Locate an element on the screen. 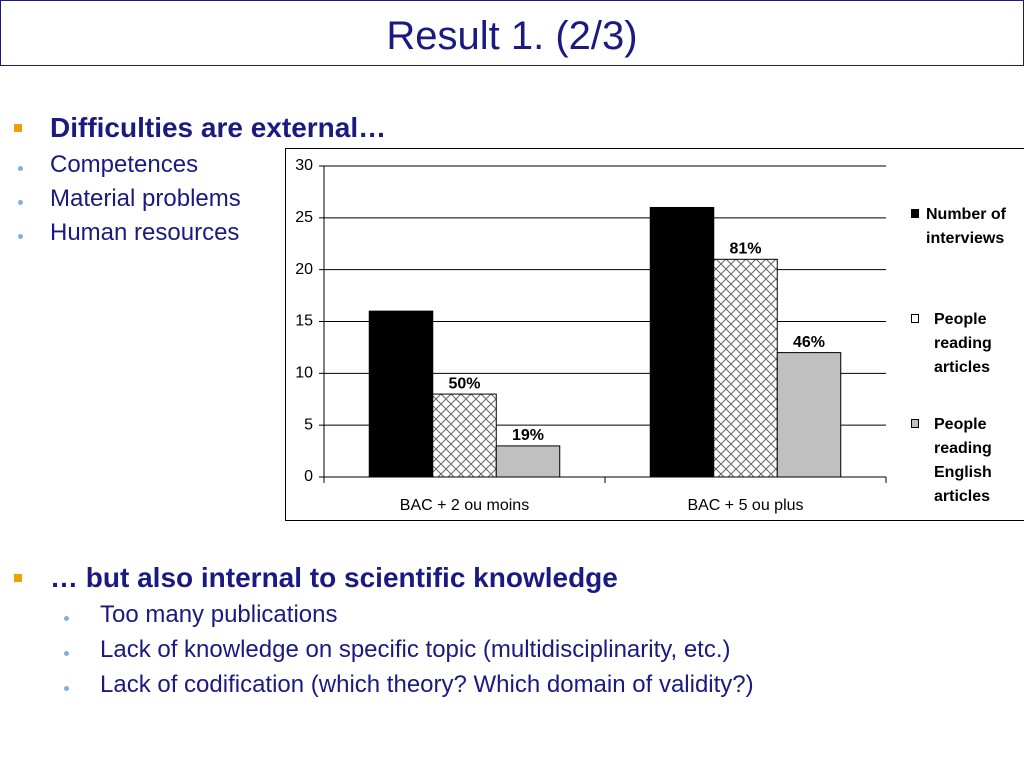  slide-title: Result 1. (2/3) is located at coordinates (512, 33).